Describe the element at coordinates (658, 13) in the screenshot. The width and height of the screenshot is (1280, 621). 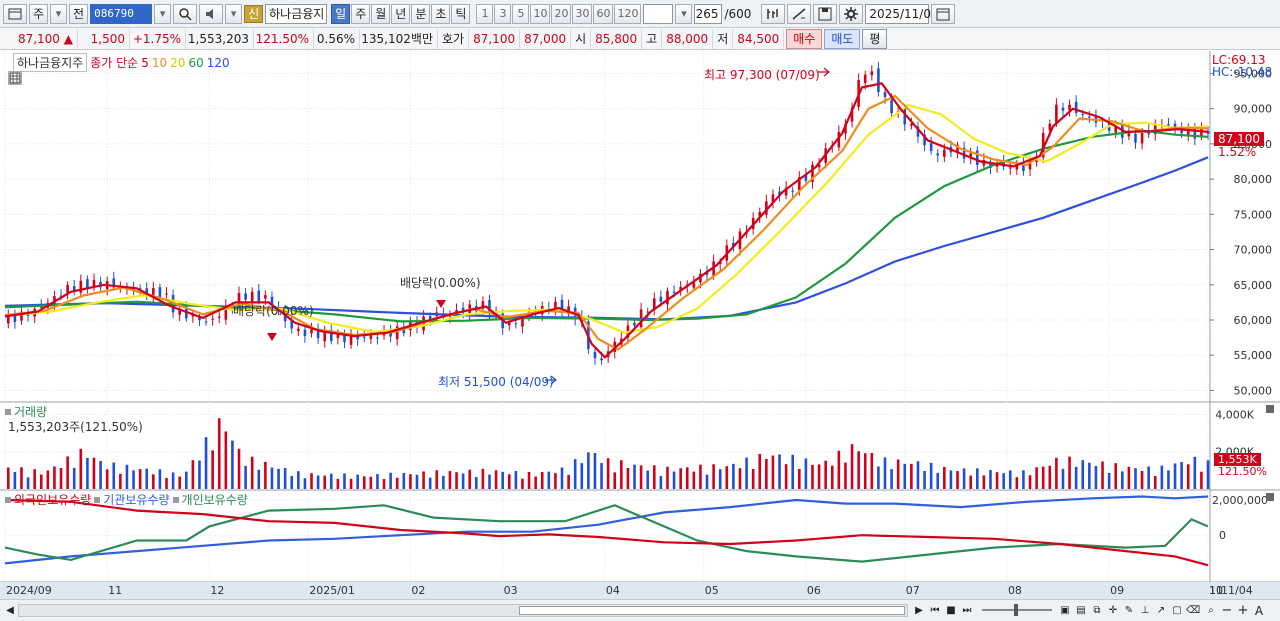
I see `interval-custom-field` at that location.